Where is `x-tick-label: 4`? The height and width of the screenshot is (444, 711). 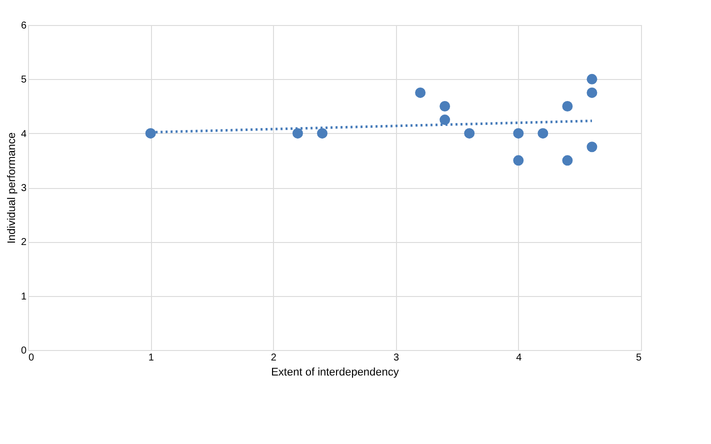 x-tick-label: 4 is located at coordinates (519, 358).